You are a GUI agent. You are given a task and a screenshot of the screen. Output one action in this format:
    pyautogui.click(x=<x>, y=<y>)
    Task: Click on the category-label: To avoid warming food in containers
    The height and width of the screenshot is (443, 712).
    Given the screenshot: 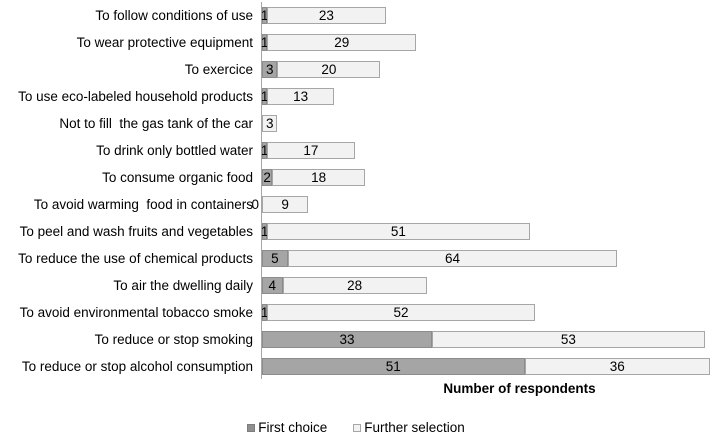 What is the action you would take?
    pyautogui.click(x=143, y=204)
    